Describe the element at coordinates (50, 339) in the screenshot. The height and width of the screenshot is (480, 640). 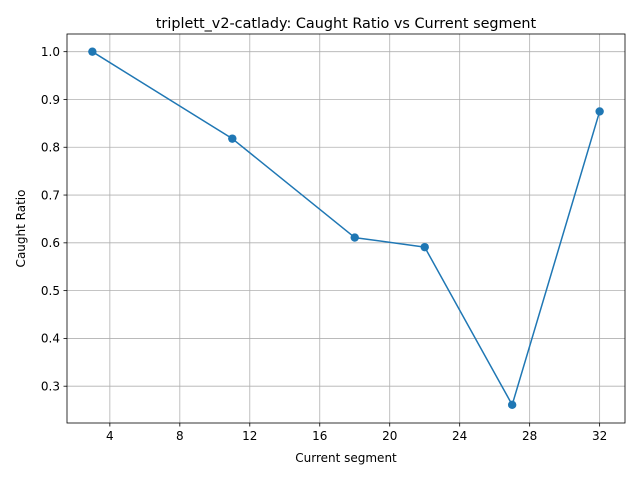
I see `y-tick-label: 0.4` at that location.